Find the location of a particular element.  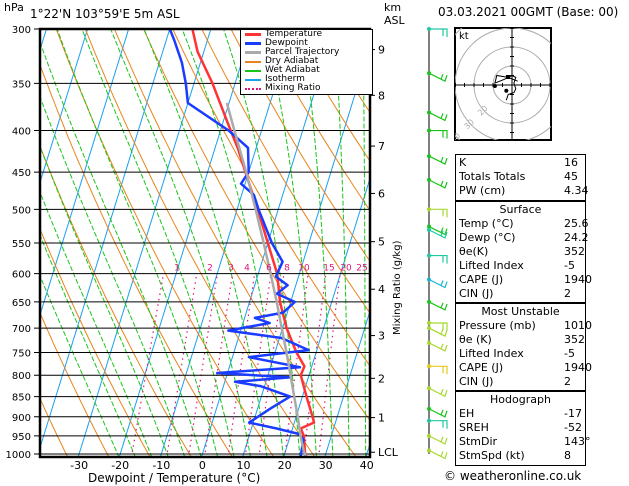

pressure-tick-label: 750 is located at coordinates (21, 353).